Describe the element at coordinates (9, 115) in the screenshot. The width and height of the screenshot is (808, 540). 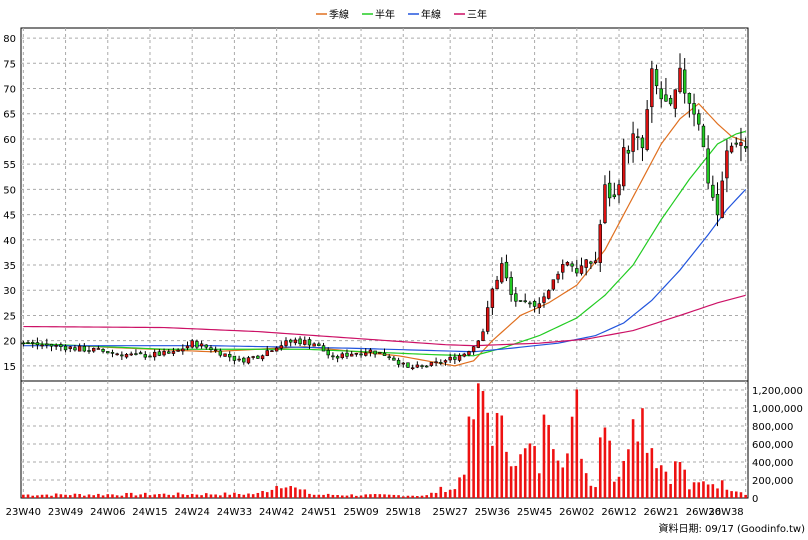
I see `price-tick-label: 65` at that location.